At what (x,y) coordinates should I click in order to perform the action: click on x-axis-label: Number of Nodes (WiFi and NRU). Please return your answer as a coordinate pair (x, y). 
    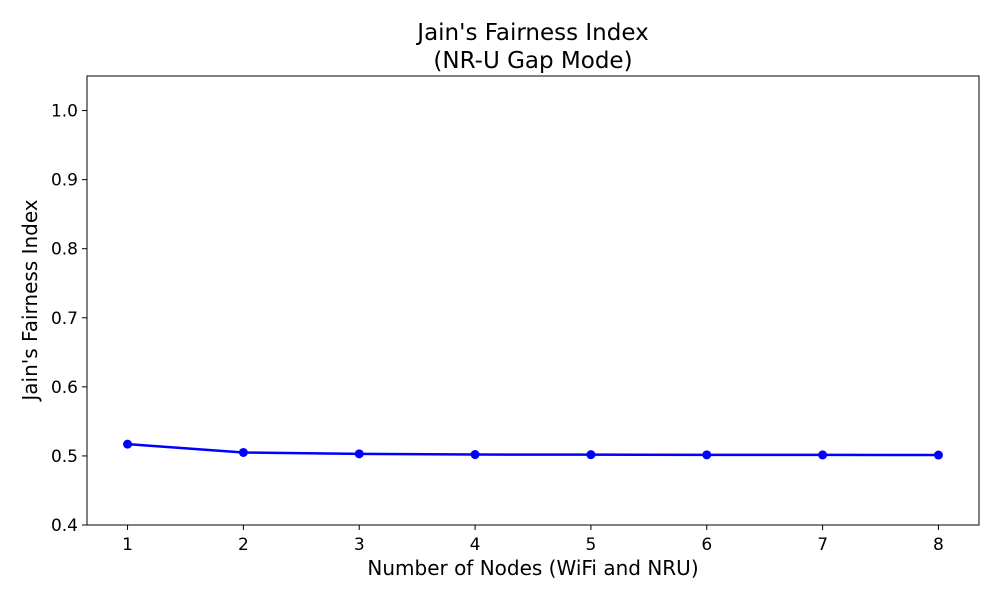
    Looking at the image, I should click on (532, 568).